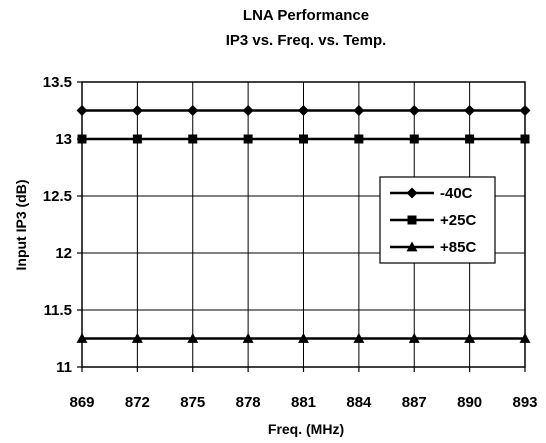 The image size is (546, 443). I want to click on legend-label: +25C, so click(458, 220).